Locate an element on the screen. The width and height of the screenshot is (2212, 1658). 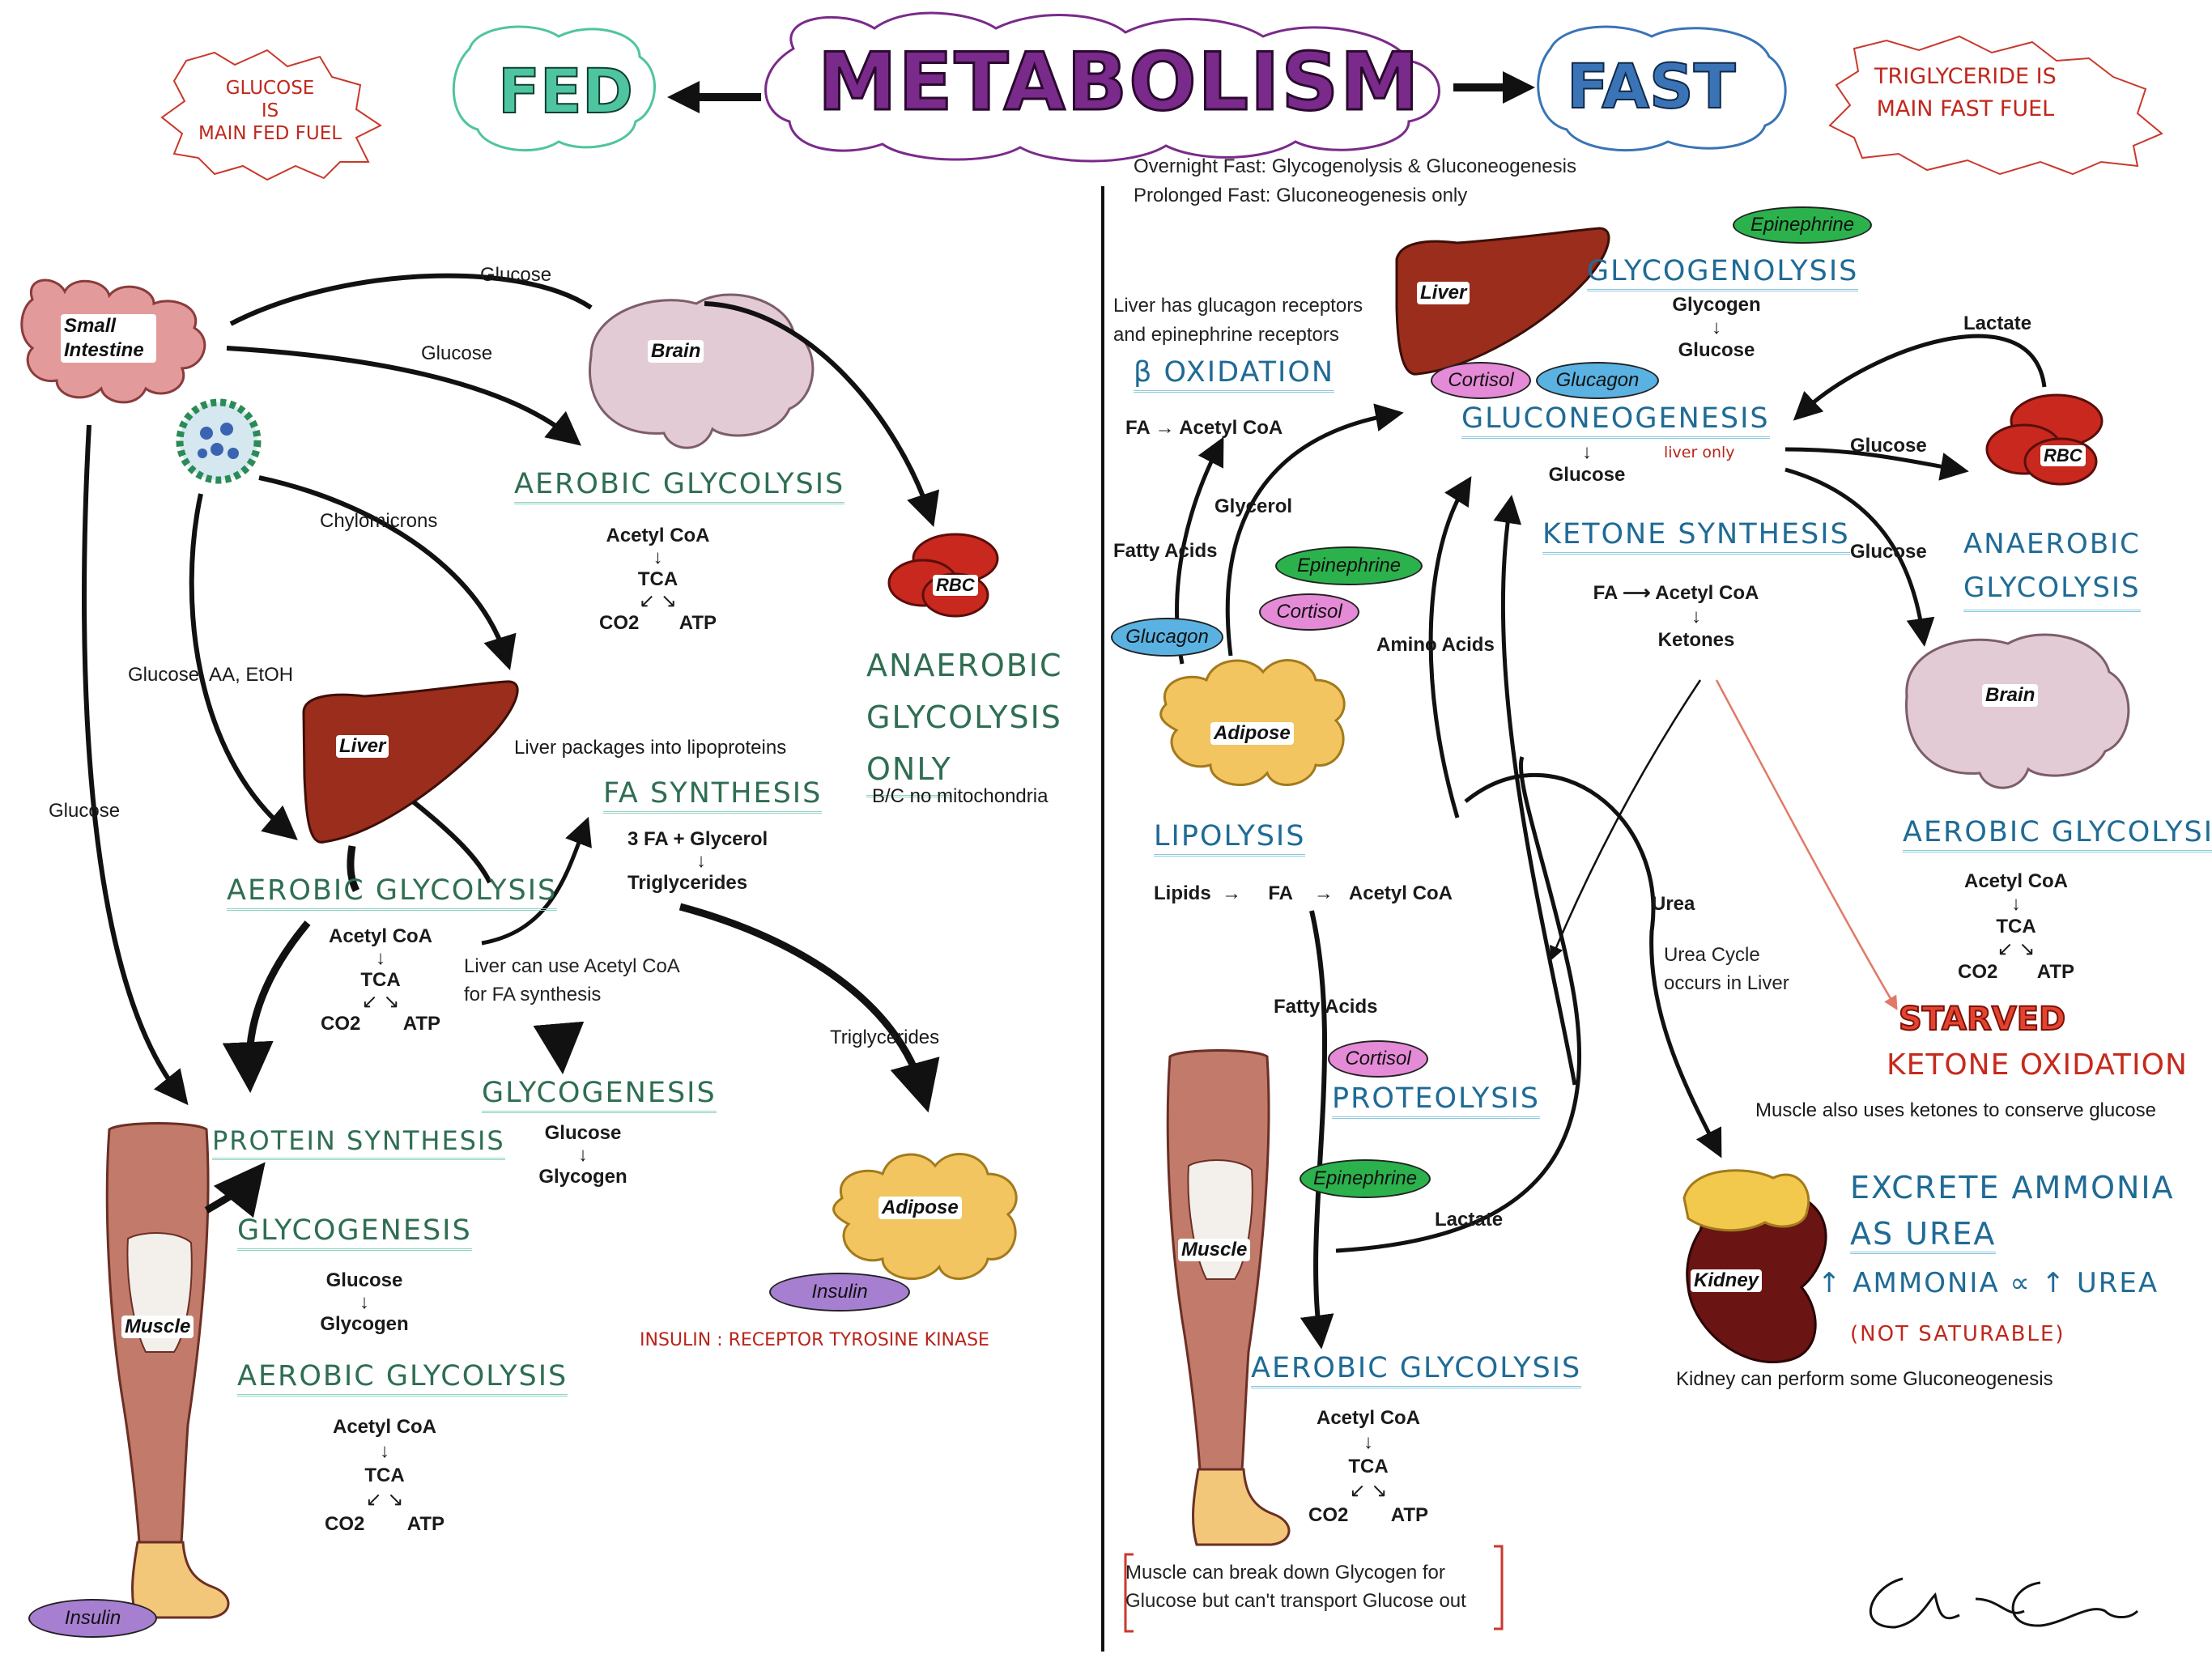
signature-scribble is located at coordinates (2005, 1603).